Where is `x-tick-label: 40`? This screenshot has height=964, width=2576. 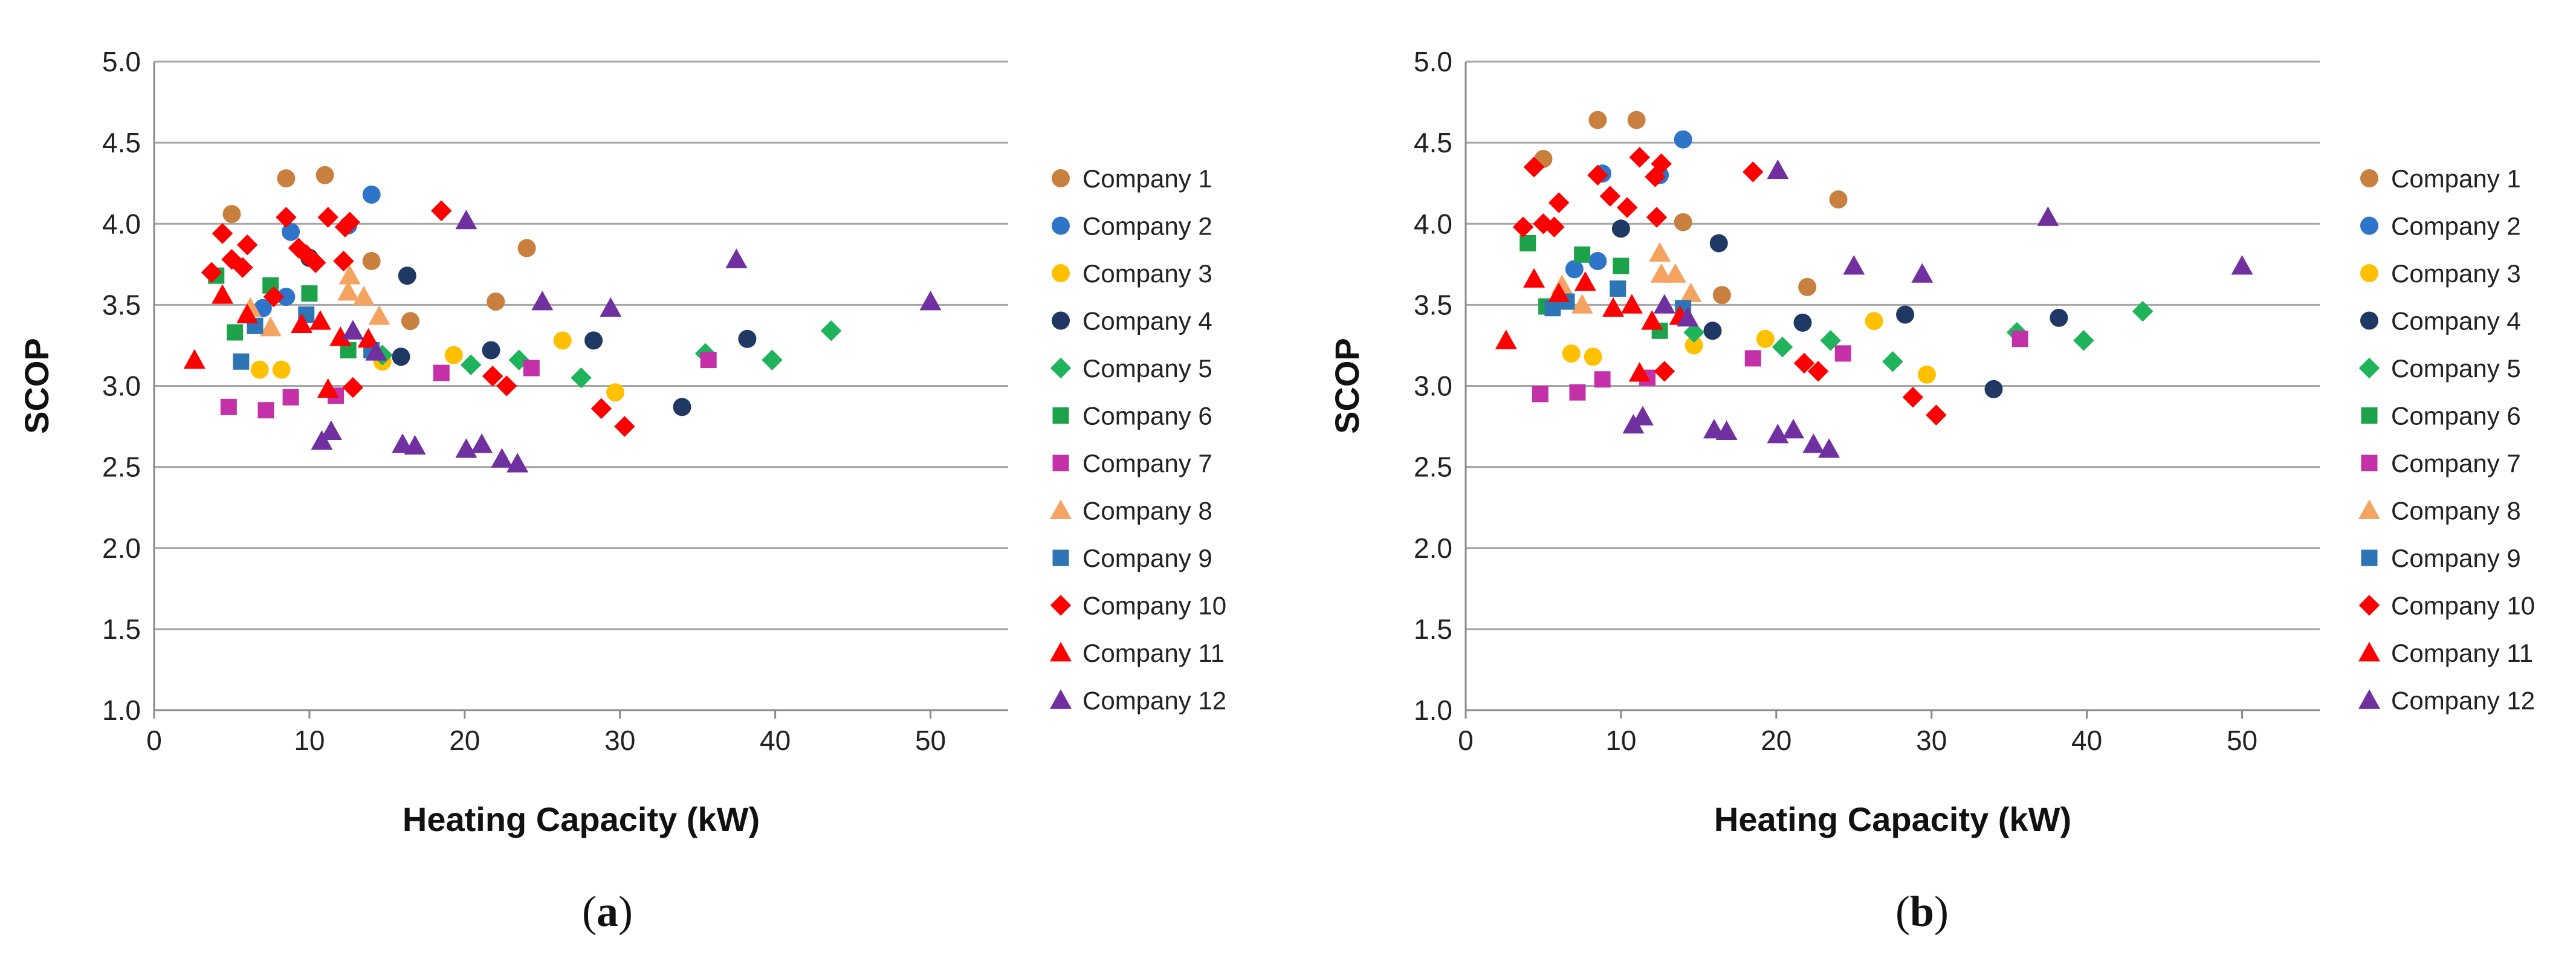
x-tick-label: 40 is located at coordinates (2086, 740).